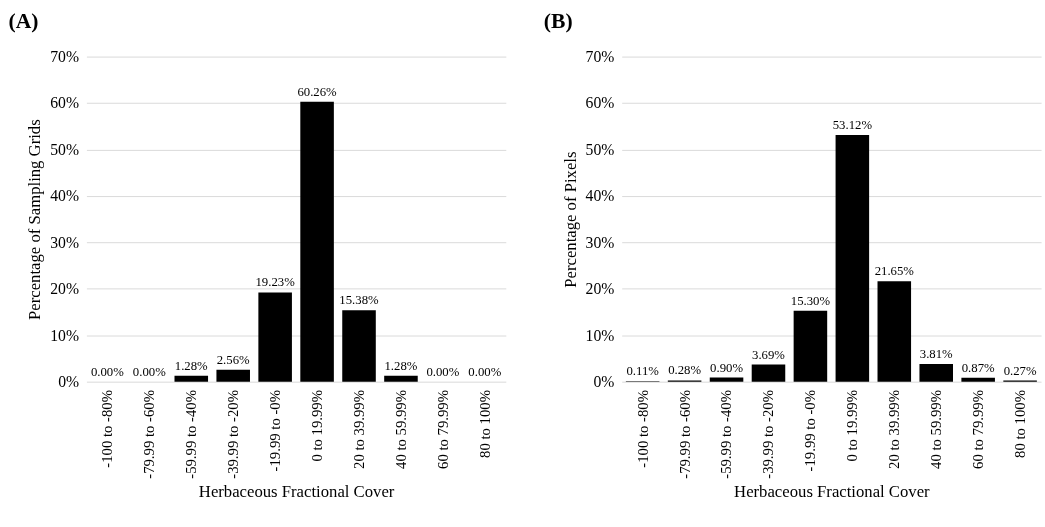 This screenshot has width=1045, height=527. I want to click on data-label: 21.65%, so click(894, 271).